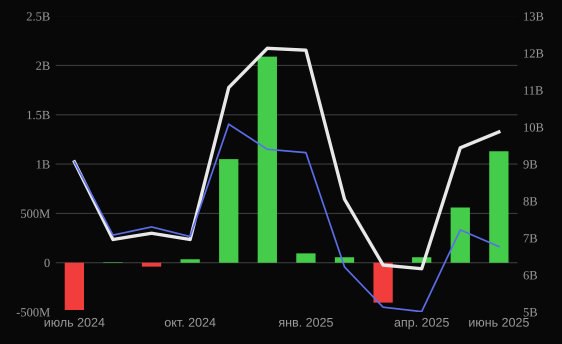 The height and width of the screenshot is (344, 562). Describe the element at coordinates (47, 263) in the screenshot. I see `y-tick-label: 0` at that location.